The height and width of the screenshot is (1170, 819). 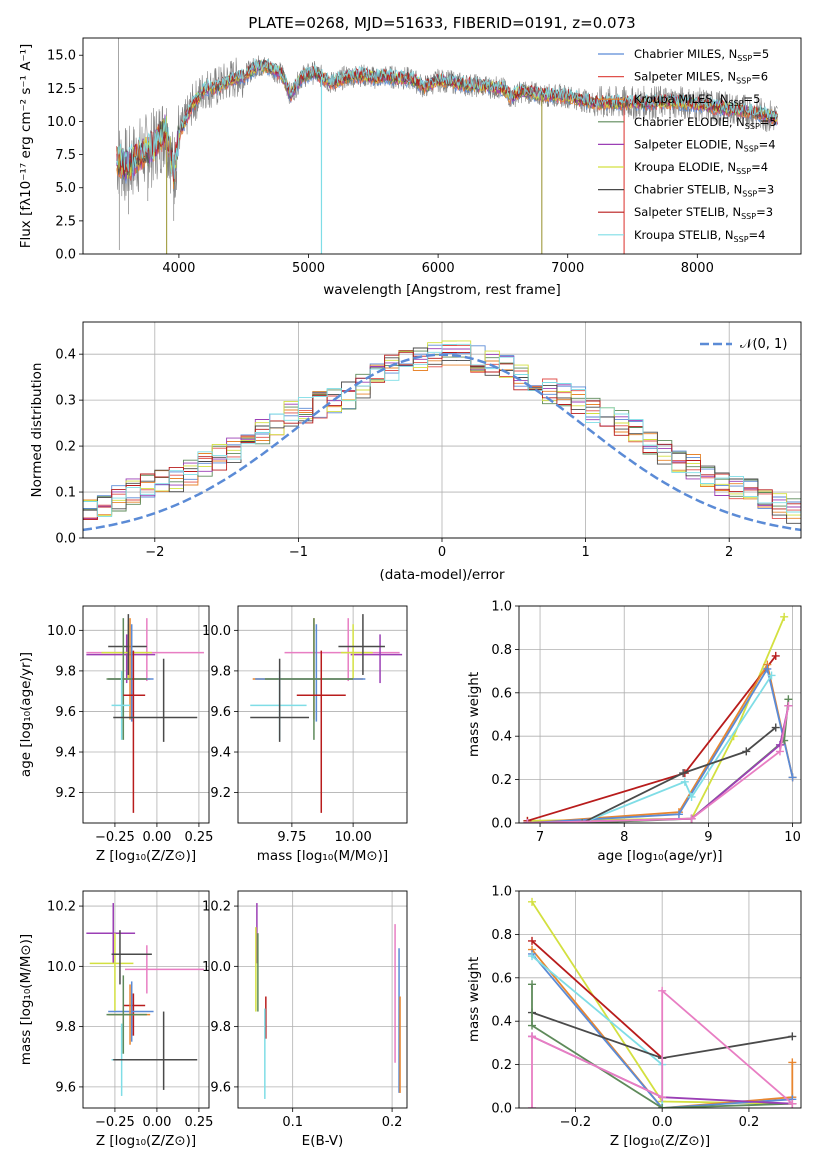 I want to click on age_vs_Z-points, so click(x=145, y=713).